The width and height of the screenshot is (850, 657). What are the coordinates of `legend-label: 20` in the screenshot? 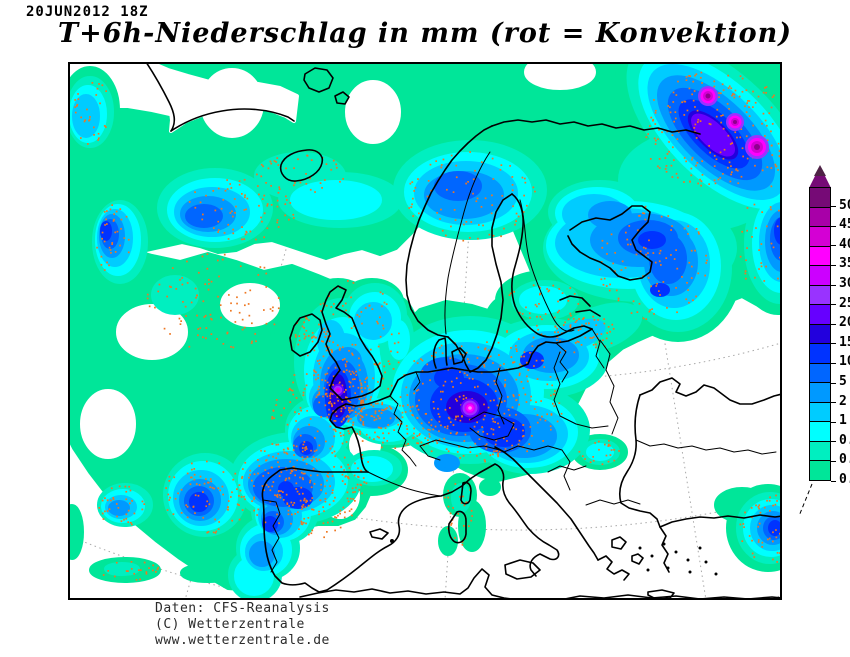 It's located at (844, 323).